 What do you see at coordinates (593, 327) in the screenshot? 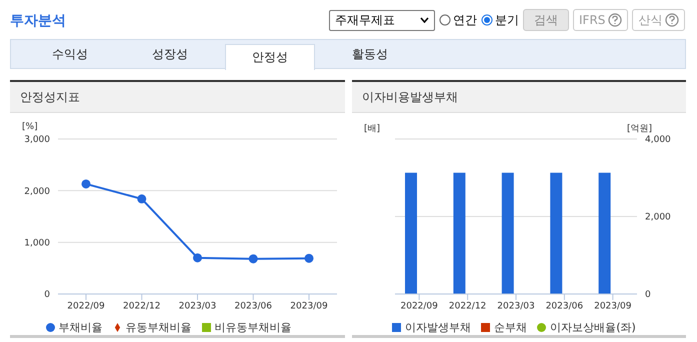
I see `legend-label: 이자보상배율(좌)` at bounding box center [593, 327].